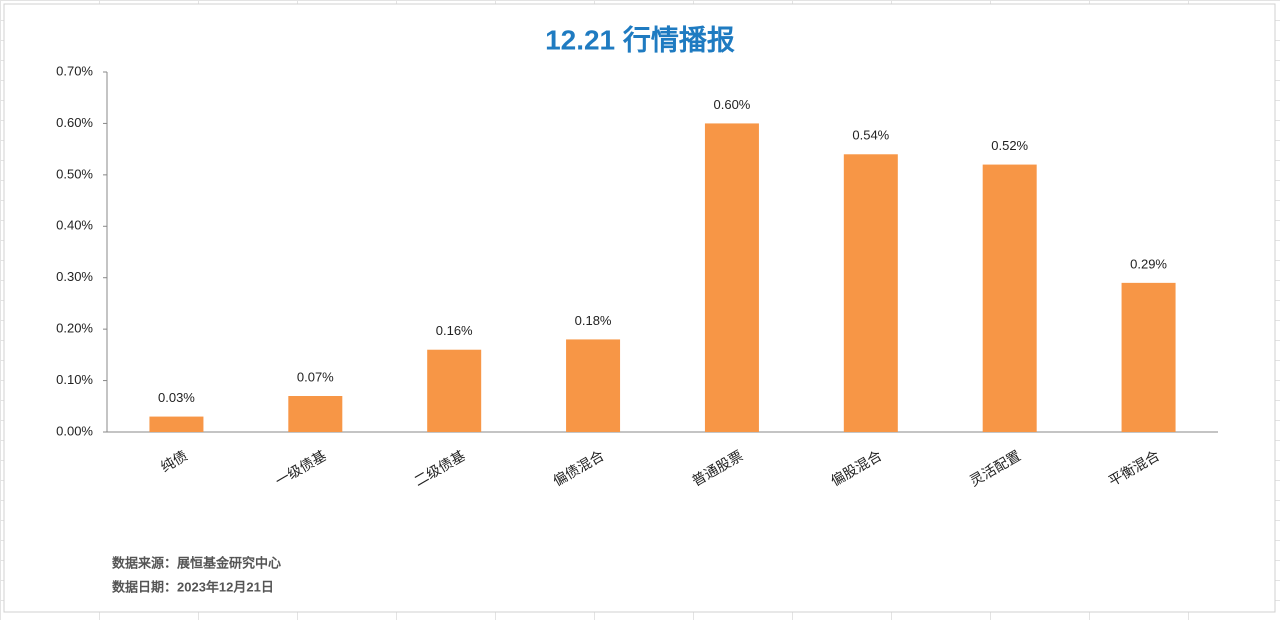  I want to click on y-tick-label: 0.40%, so click(74, 225).